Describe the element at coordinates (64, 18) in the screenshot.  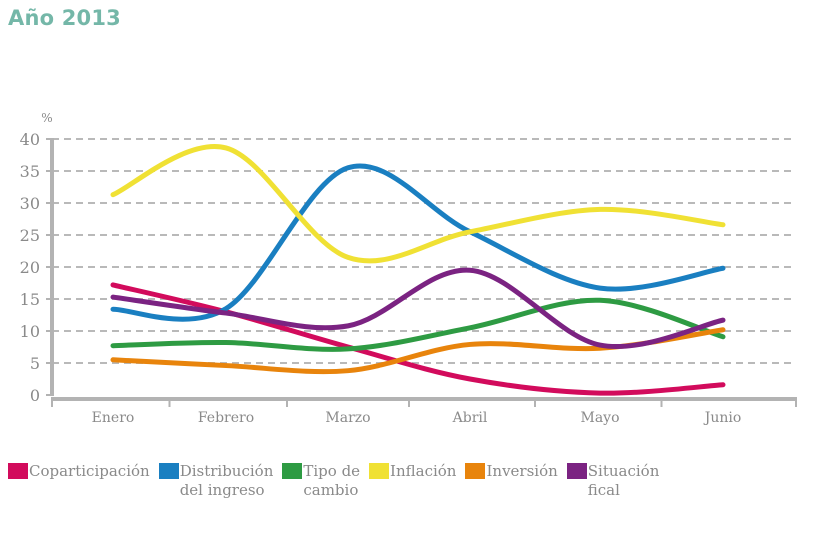
I see `page-title: Año 2013` at that location.